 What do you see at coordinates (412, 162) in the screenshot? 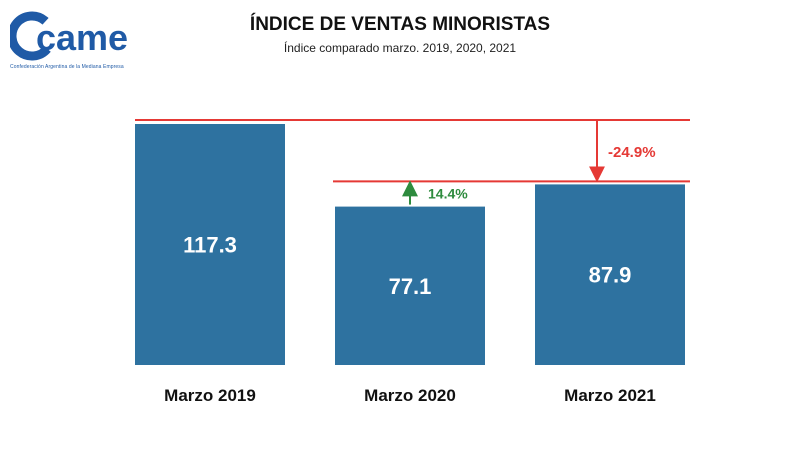
I see `annotations-layer: 14.4% -24.9%` at bounding box center [412, 162].